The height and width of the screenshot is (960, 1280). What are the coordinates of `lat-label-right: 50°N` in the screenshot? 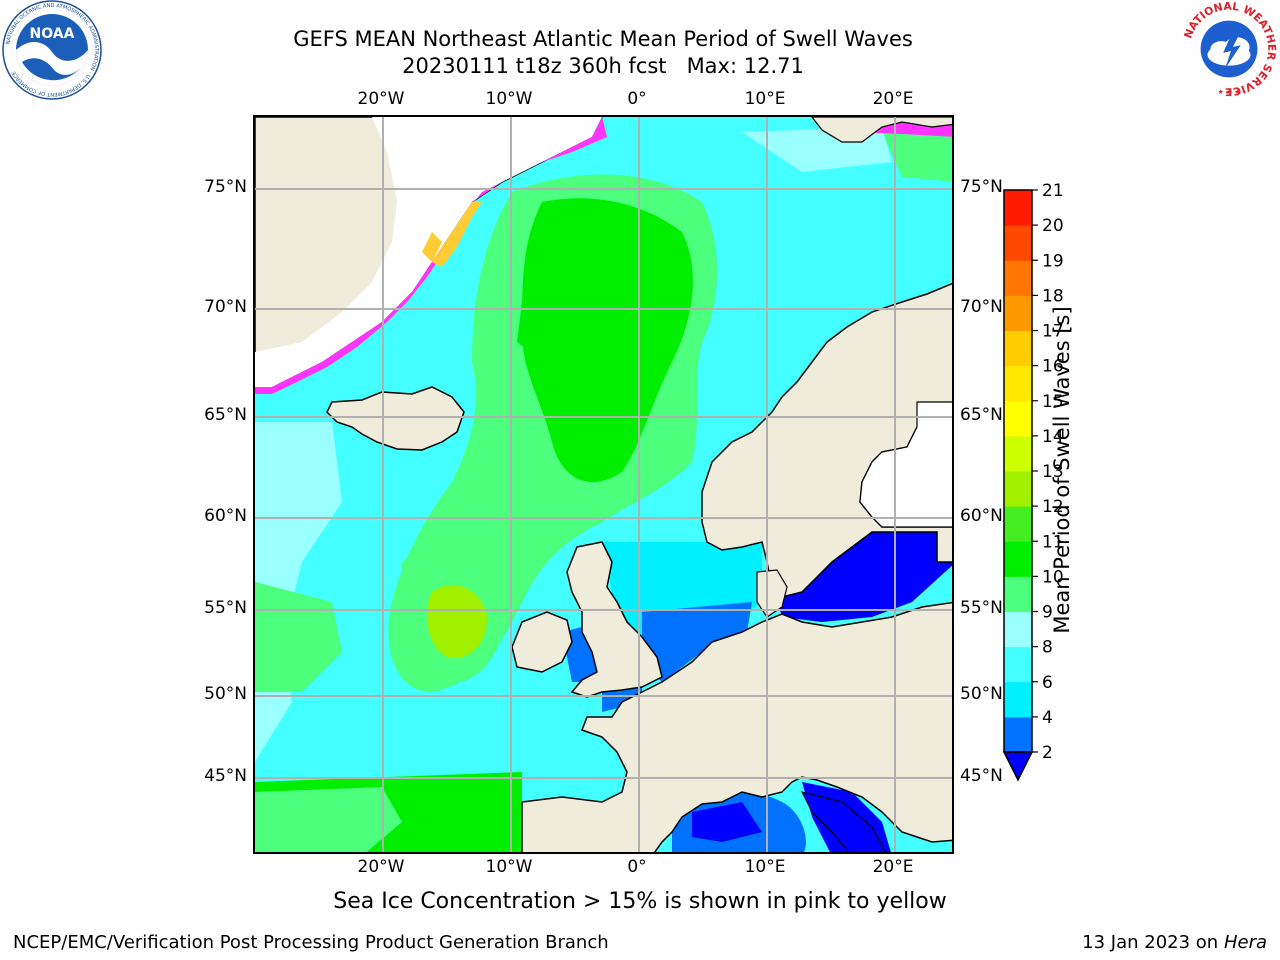 It's located at (981, 694).